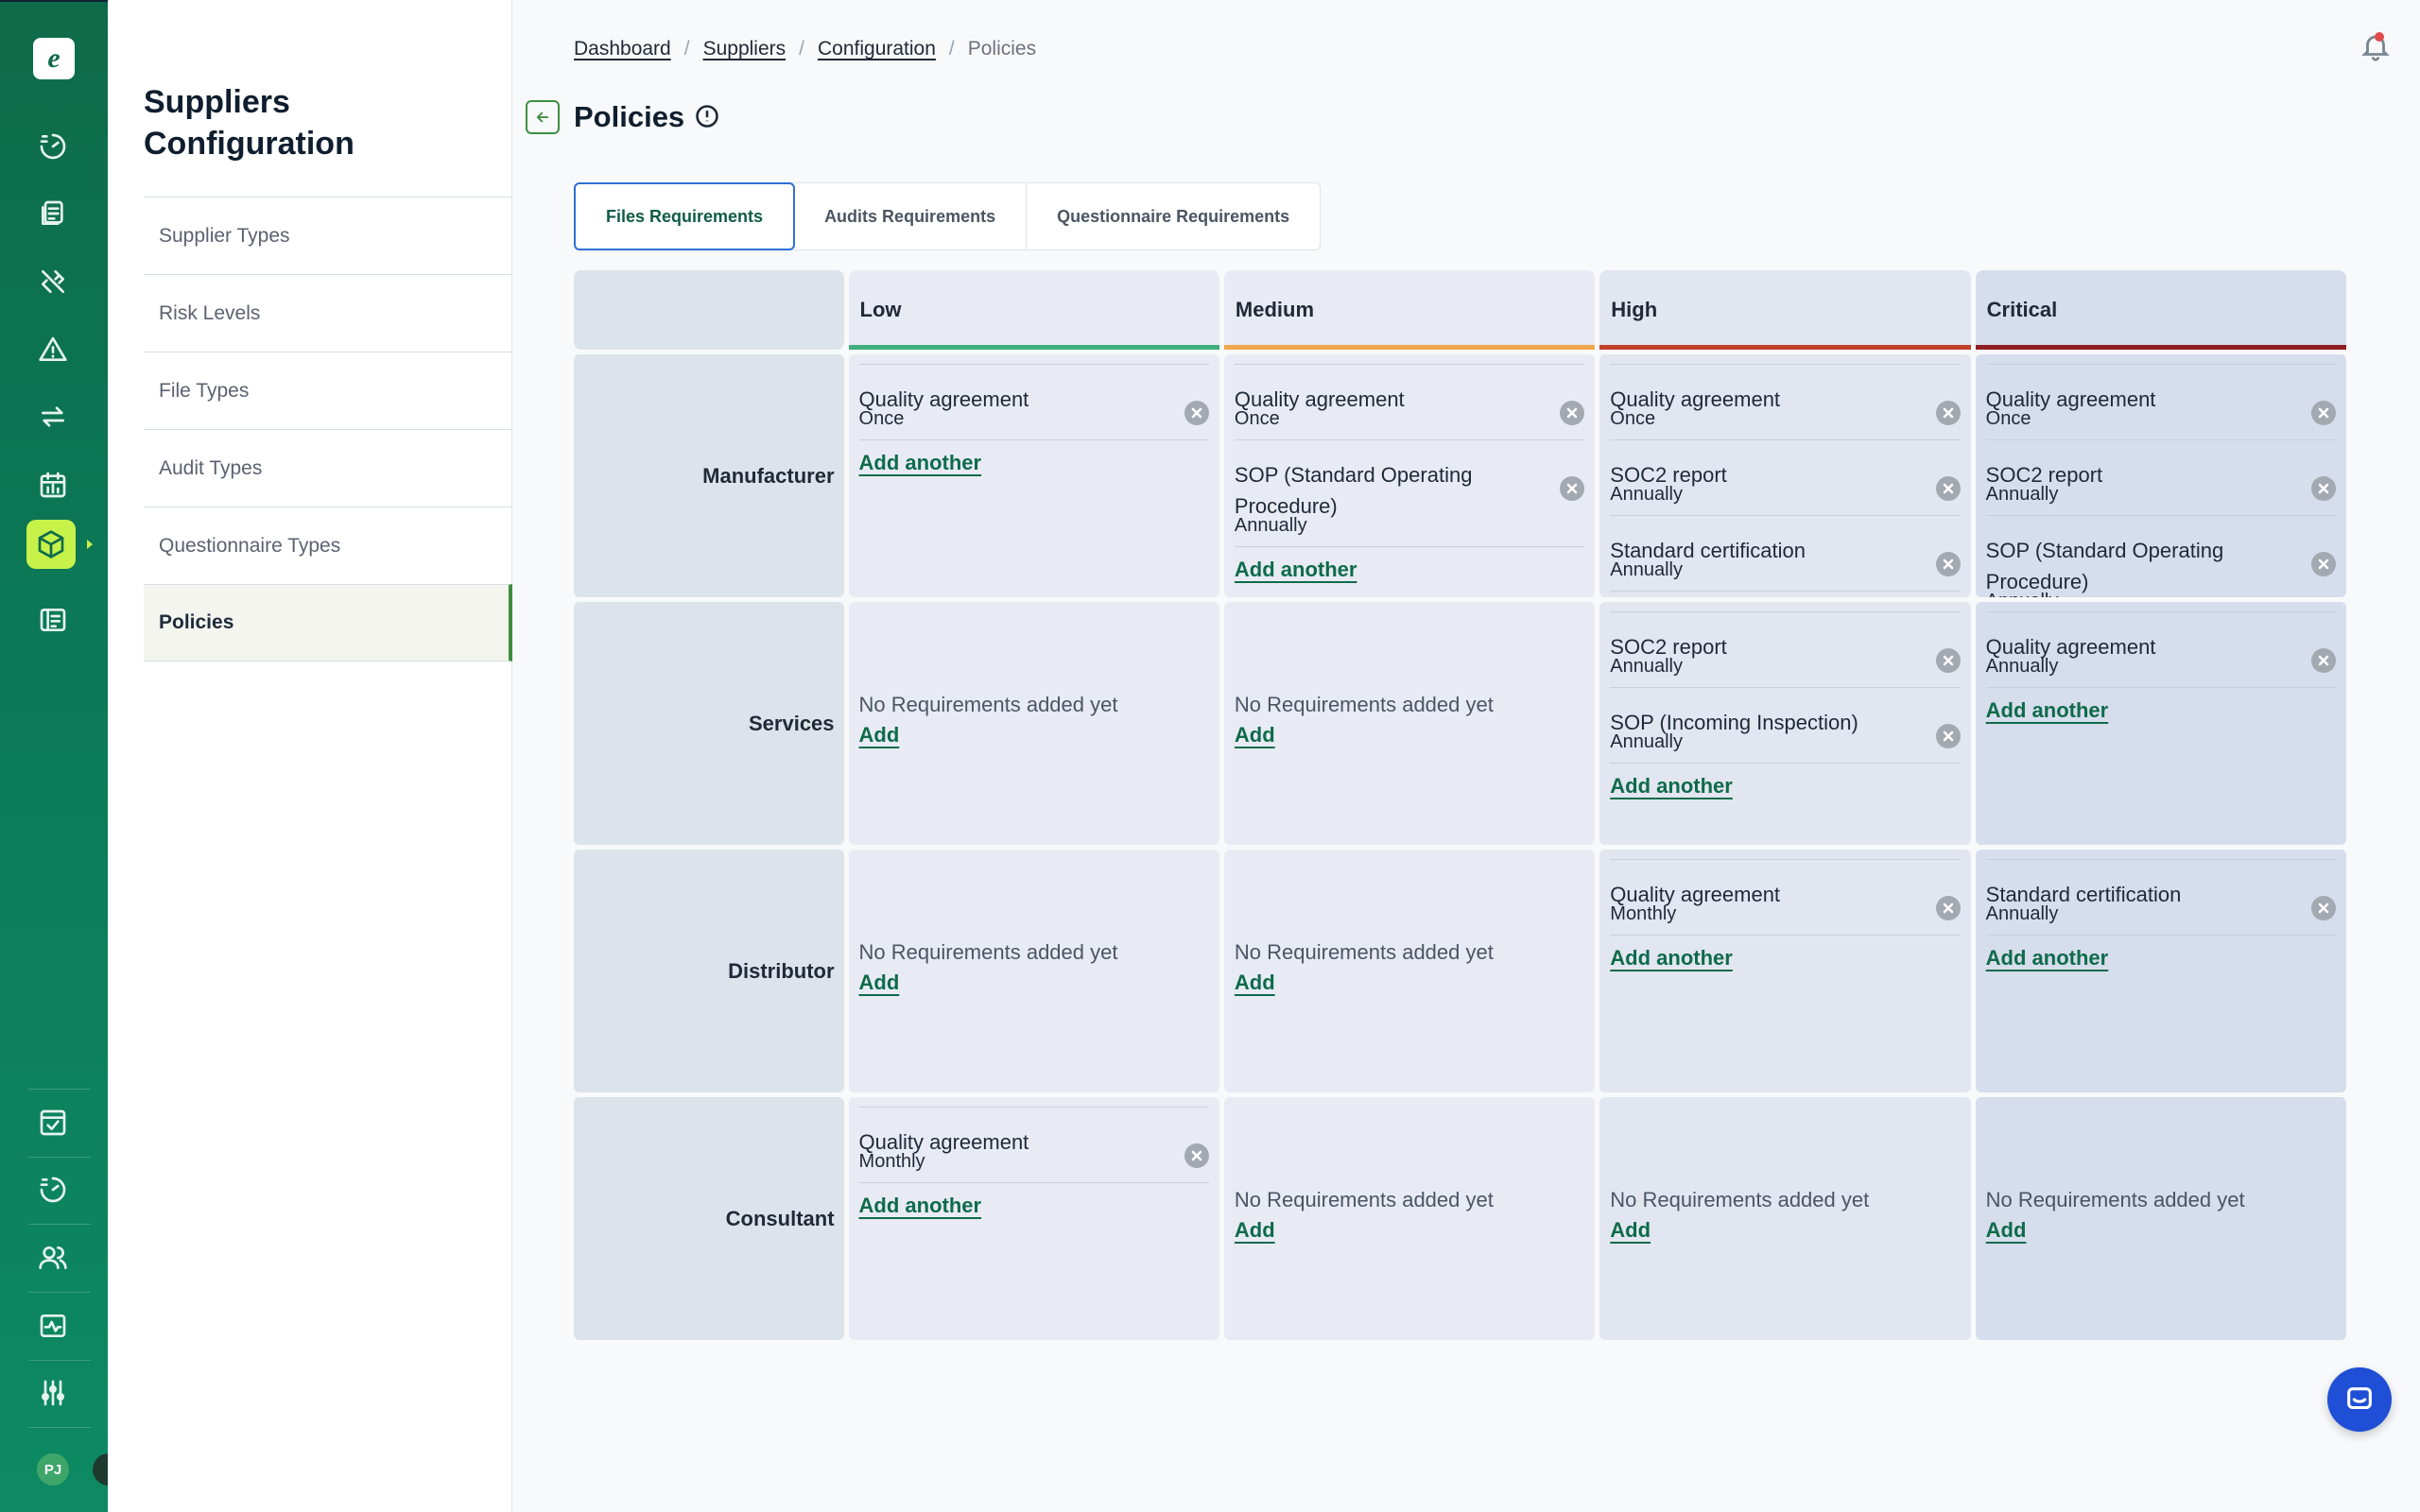  What do you see at coordinates (1275, 309) in the screenshot?
I see `level-label: Medium` at bounding box center [1275, 309].